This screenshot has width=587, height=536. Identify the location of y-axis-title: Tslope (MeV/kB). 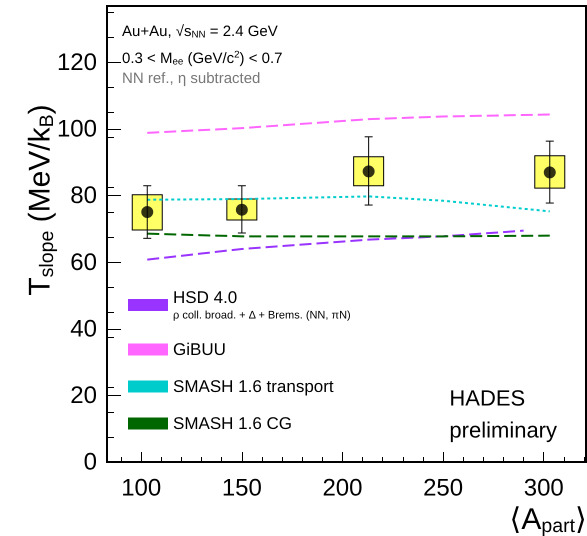
(41, 200).